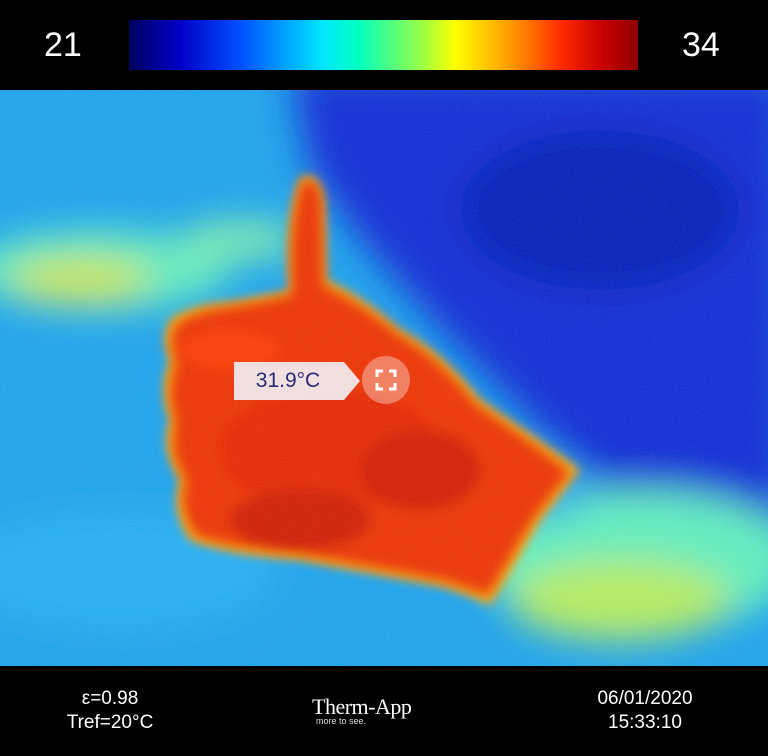  I want to click on capture-date: 06/01/2020, so click(645, 698).